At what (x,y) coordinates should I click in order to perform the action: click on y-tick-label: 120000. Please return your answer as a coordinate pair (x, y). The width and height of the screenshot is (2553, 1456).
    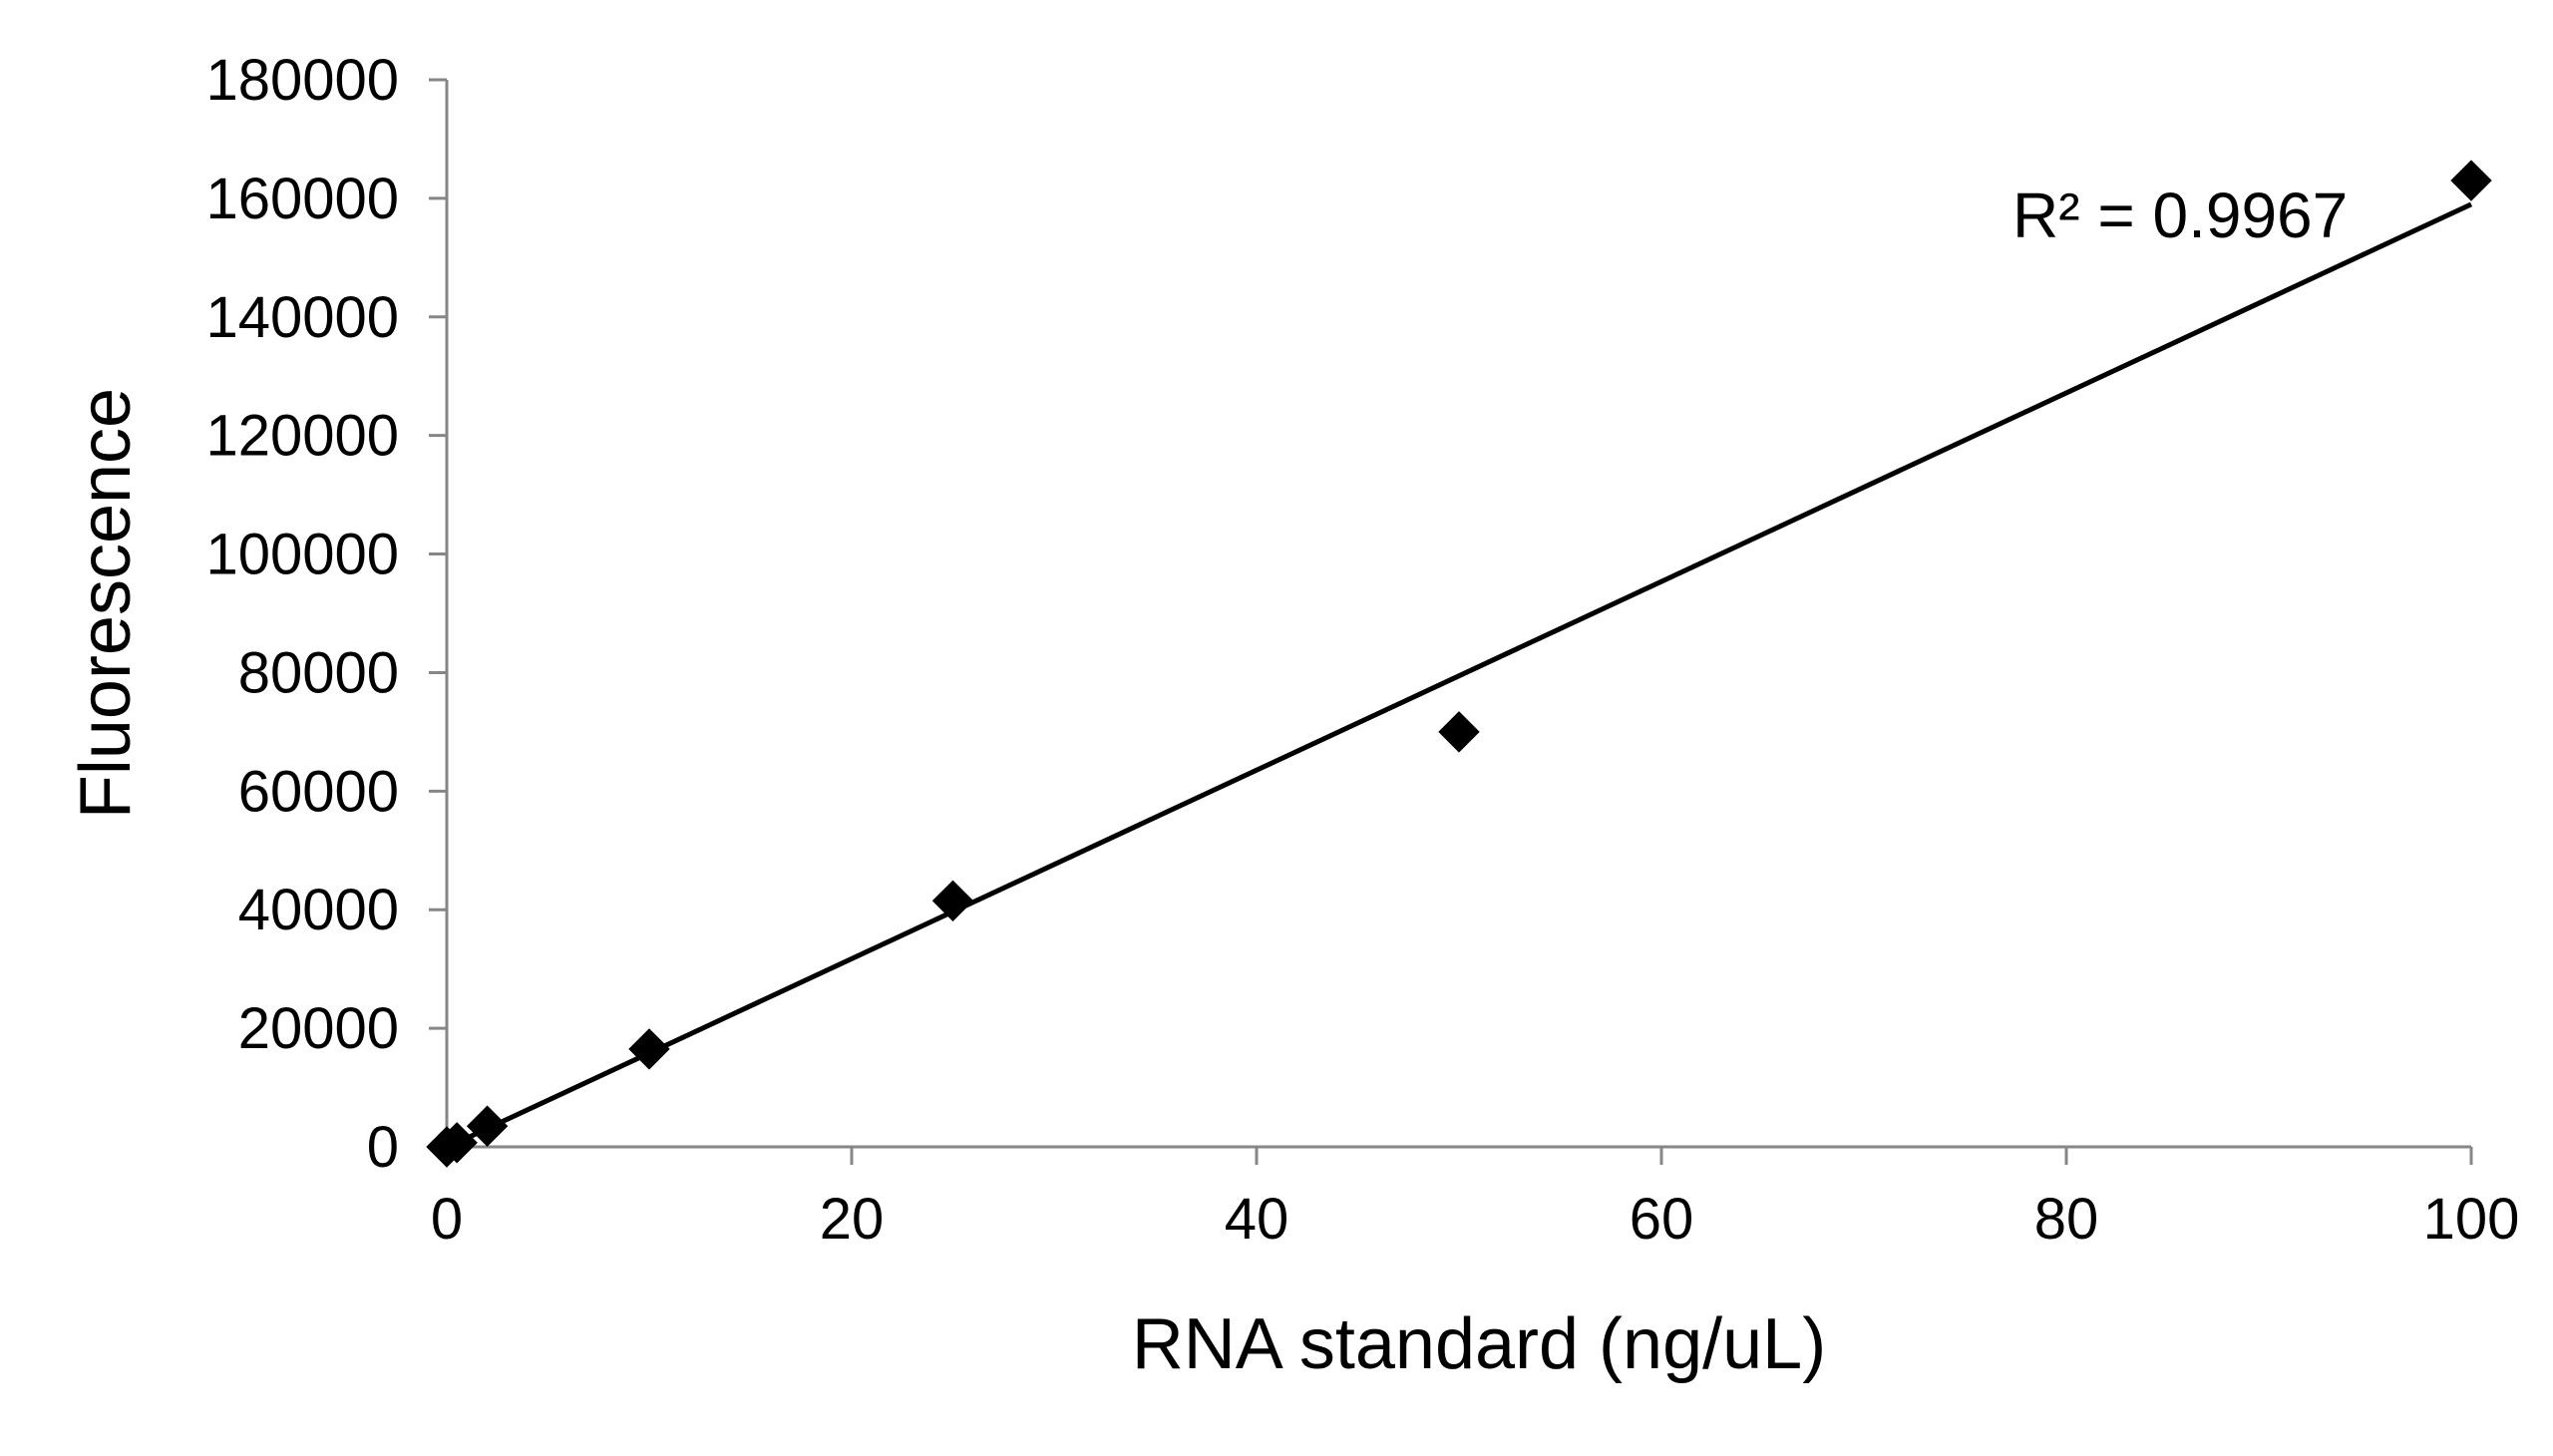
    Looking at the image, I should click on (302, 436).